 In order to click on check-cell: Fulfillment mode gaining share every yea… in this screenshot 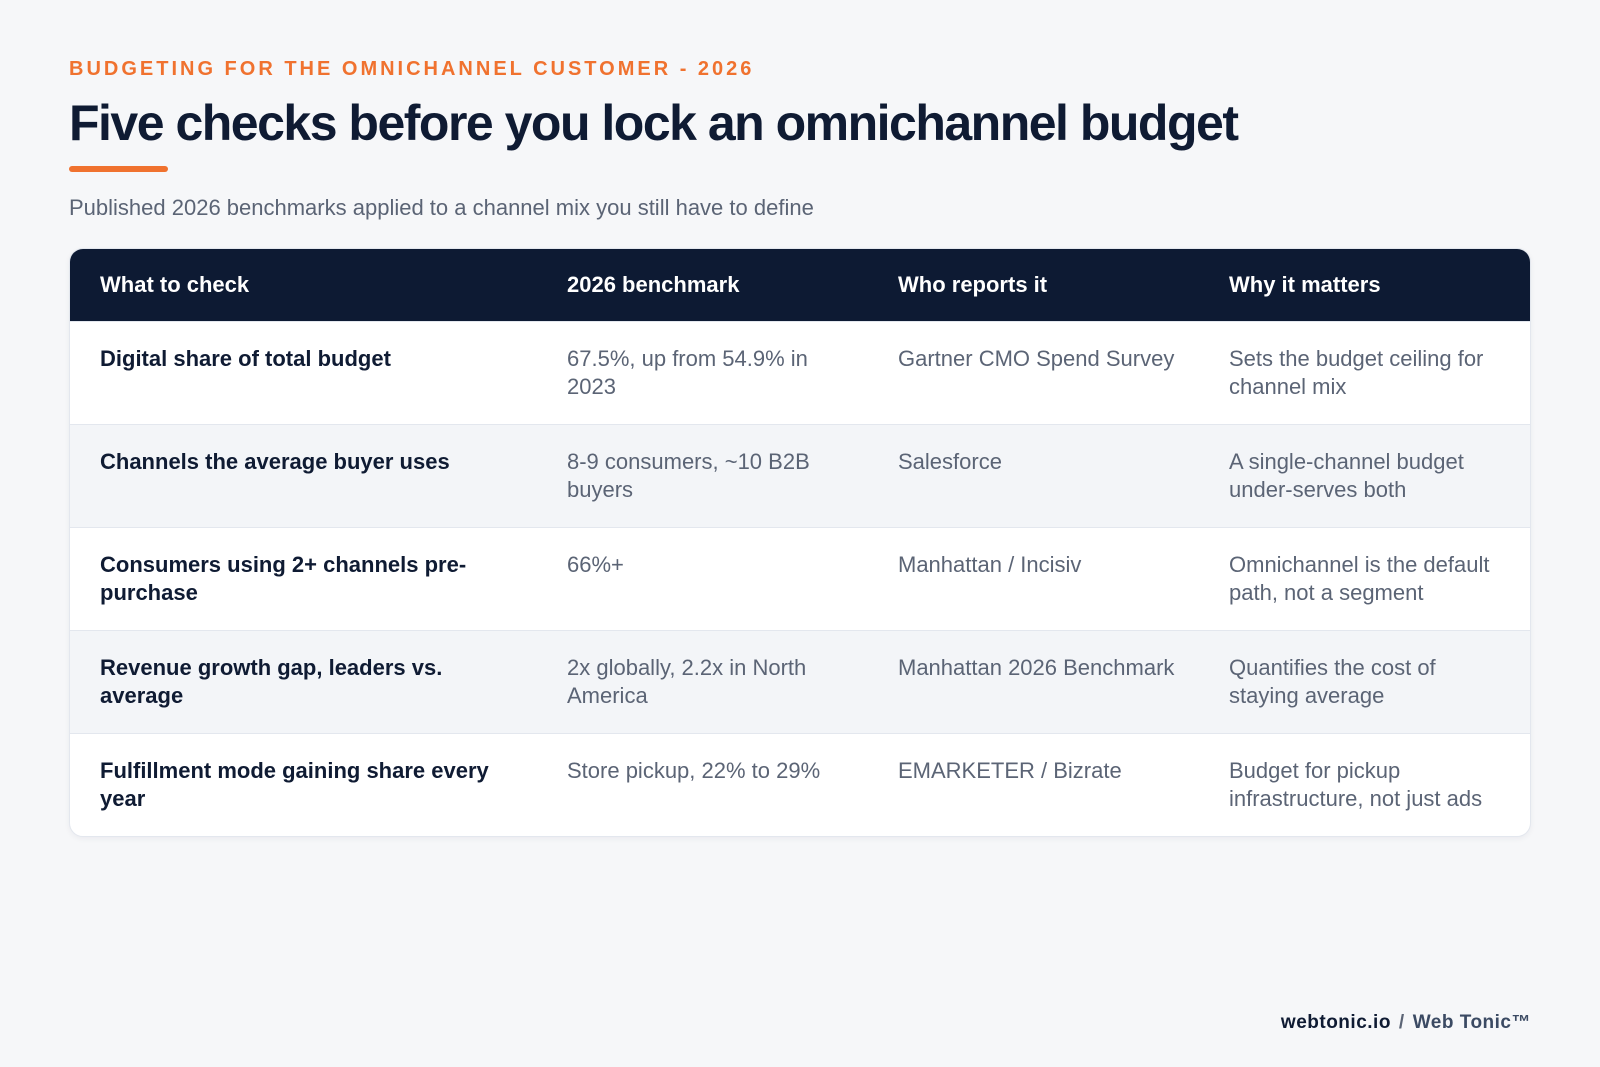, I will do `click(294, 784)`.